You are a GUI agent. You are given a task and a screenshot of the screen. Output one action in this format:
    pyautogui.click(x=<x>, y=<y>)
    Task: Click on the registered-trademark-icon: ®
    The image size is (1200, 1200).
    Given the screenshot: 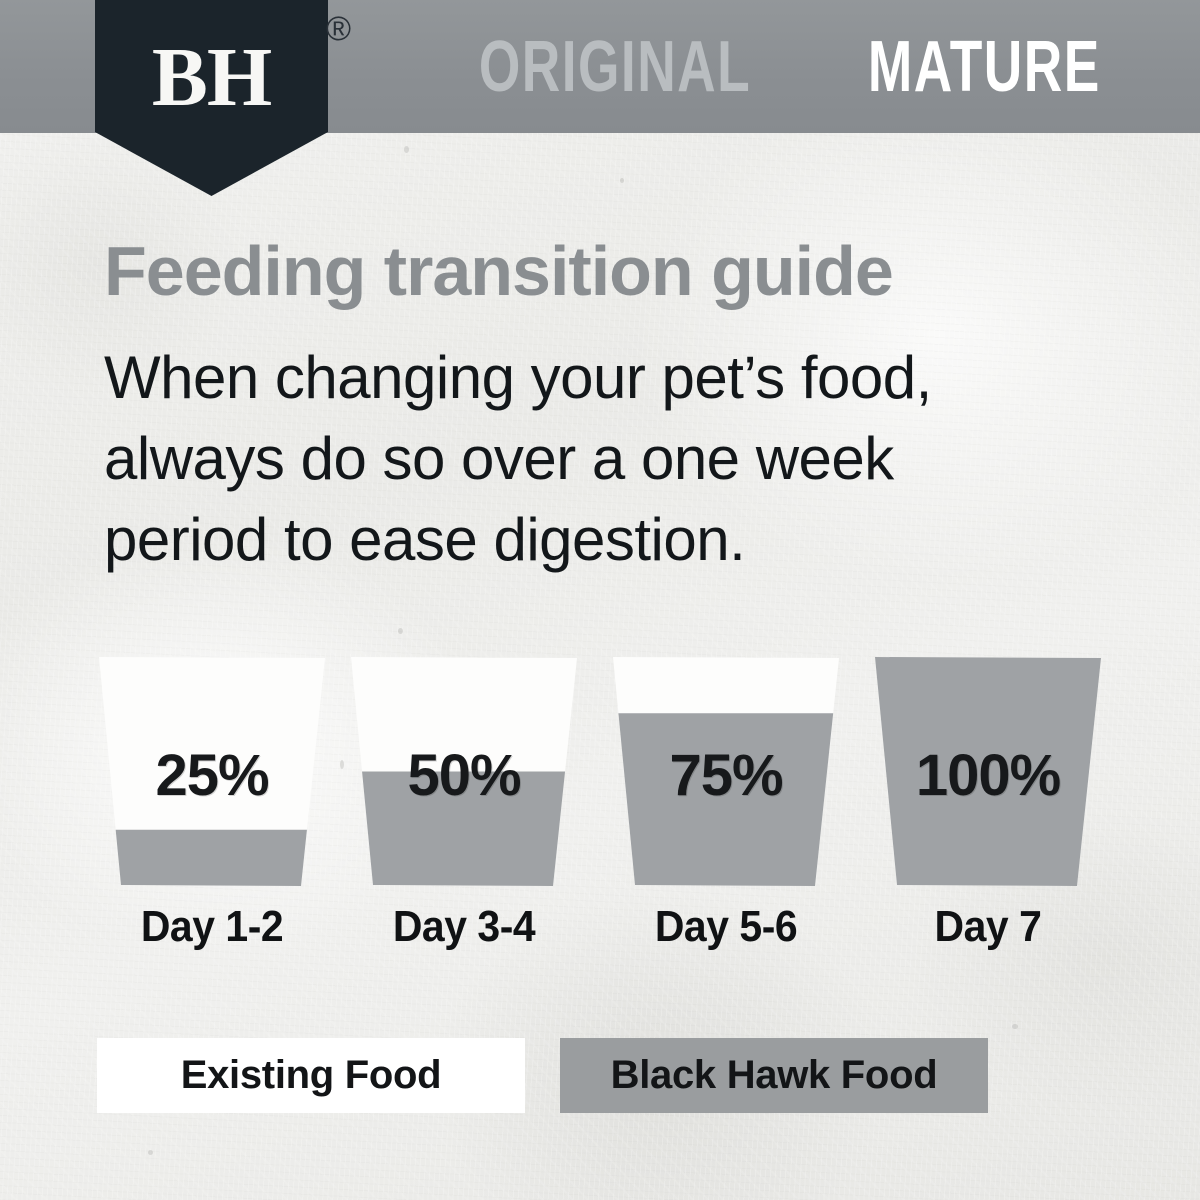 What is the action you would take?
    pyautogui.click(x=339, y=29)
    